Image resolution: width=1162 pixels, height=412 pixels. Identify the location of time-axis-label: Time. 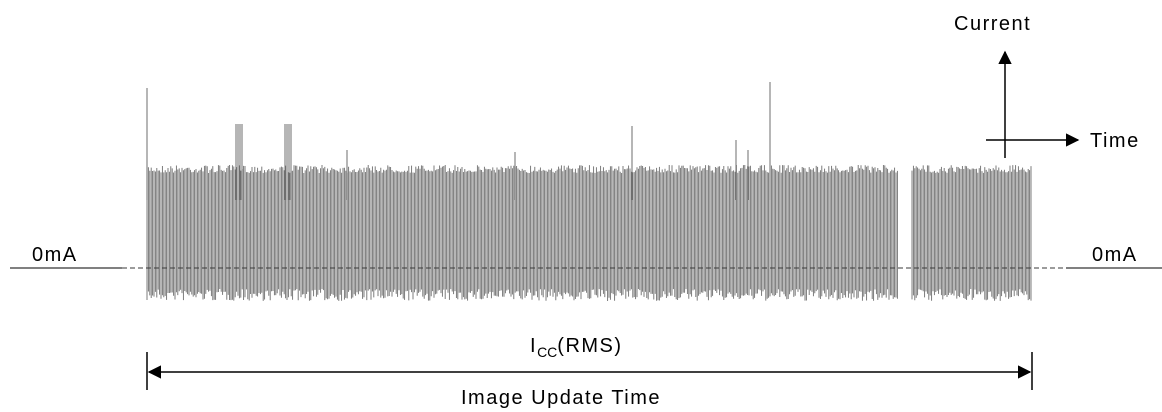
(1115, 141).